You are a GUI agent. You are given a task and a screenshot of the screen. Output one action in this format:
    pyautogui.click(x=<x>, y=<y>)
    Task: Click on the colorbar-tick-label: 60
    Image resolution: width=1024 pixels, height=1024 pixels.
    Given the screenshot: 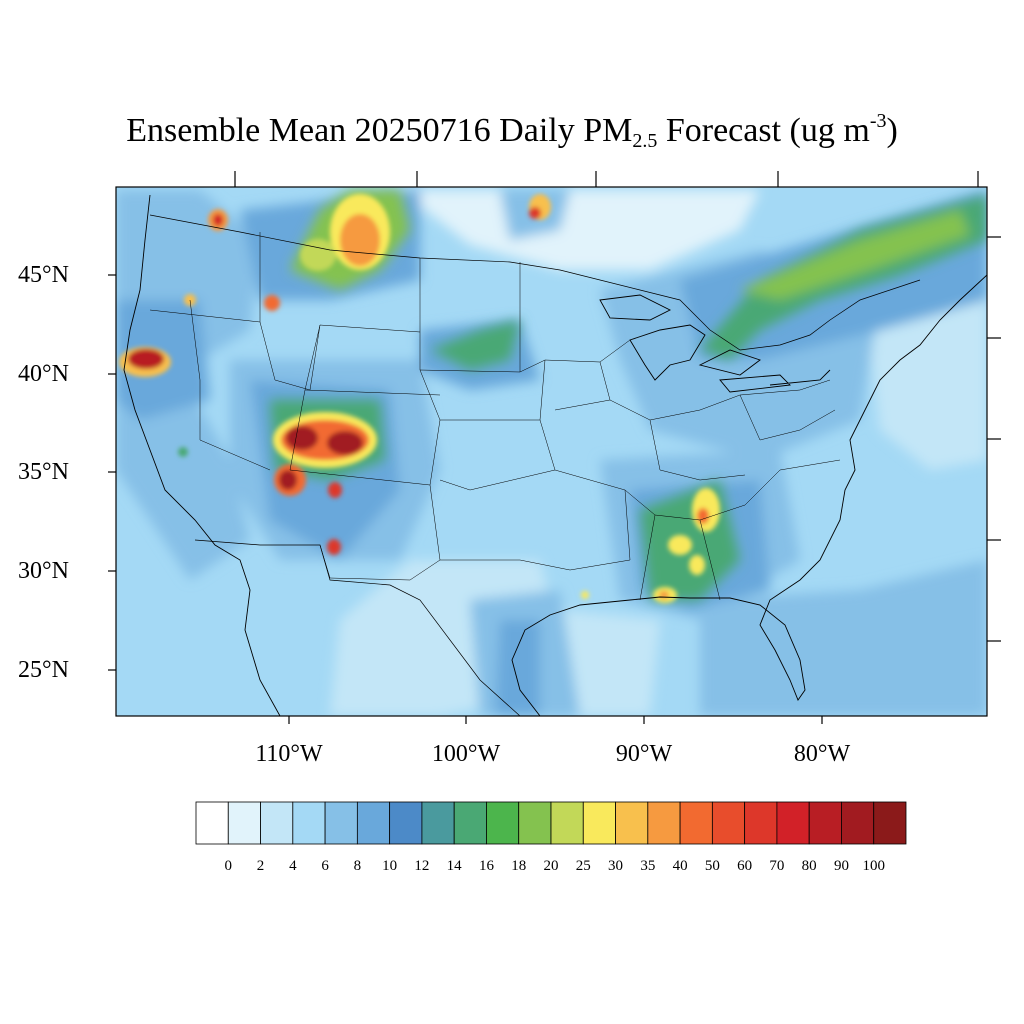 What is the action you would take?
    pyautogui.click(x=745, y=866)
    